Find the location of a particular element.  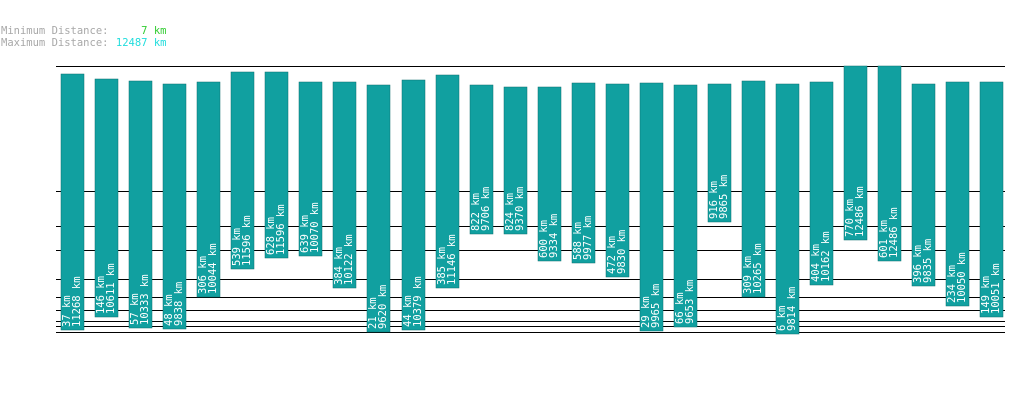

bar-low-label: 639 km is located at coordinates (305, 234).